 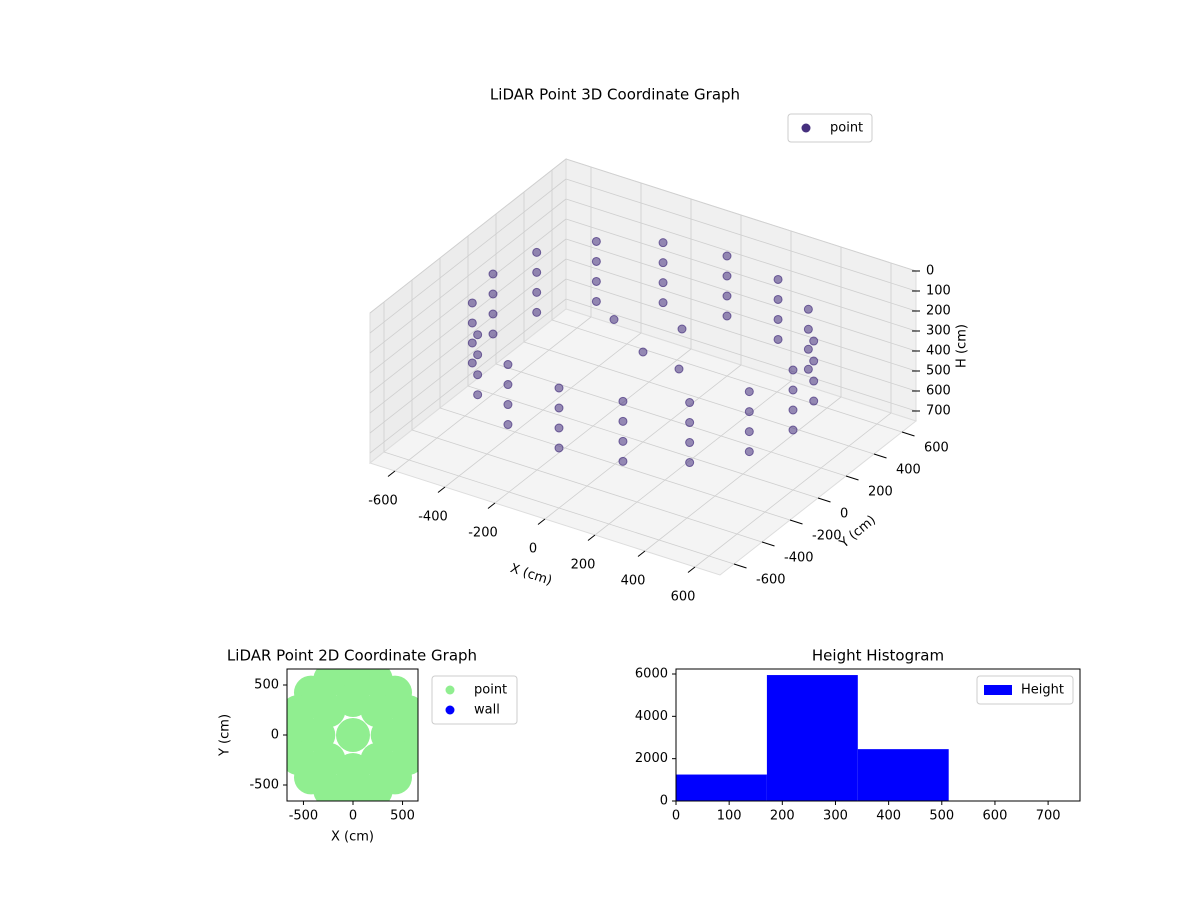 I want to click on z-axis-label: H (cm), so click(x=962, y=346).